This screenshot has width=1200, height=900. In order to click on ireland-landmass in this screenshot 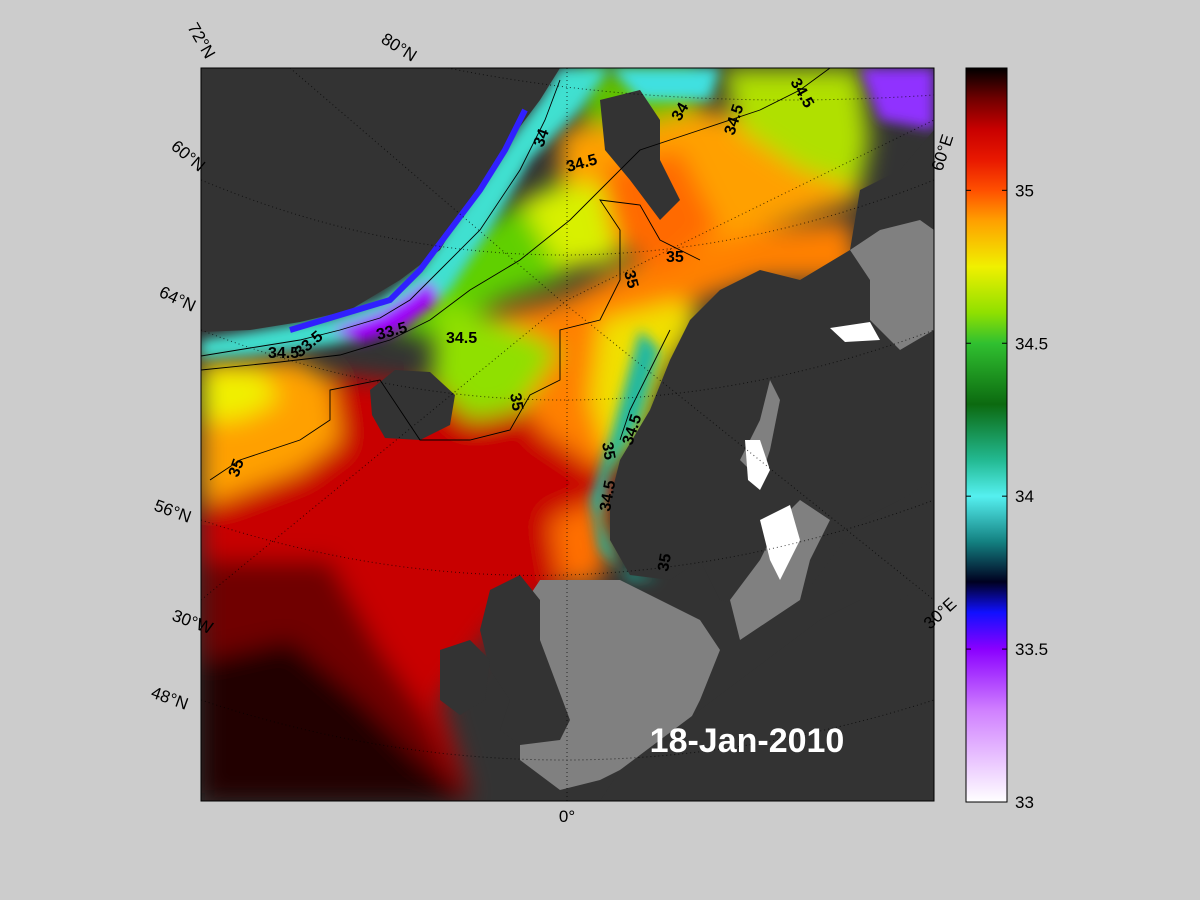, I will do `click(465, 677)`.